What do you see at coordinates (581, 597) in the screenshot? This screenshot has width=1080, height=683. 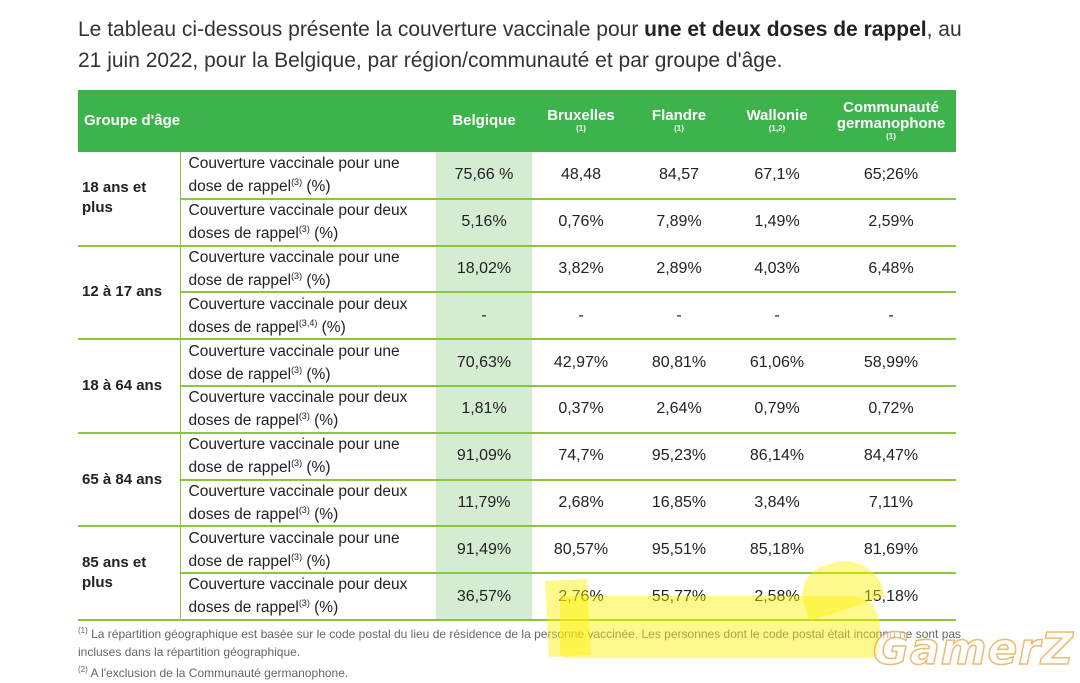 I see `cell-bruxelles: 2,76%` at bounding box center [581, 597].